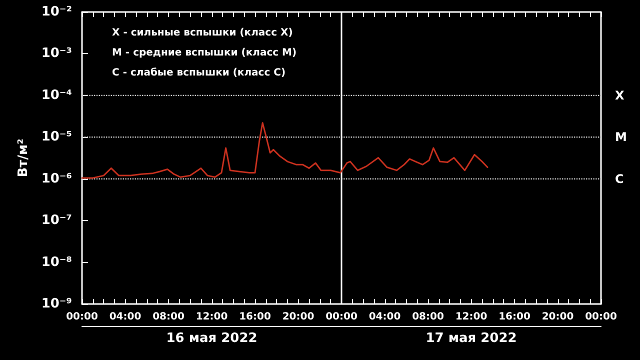 Image resolution: width=640 pixels, height=360 pixels. Describe the element at coordinates (56, 95) in the screenshot. I see `y-tick-label: 10⁻⁴` at that location.